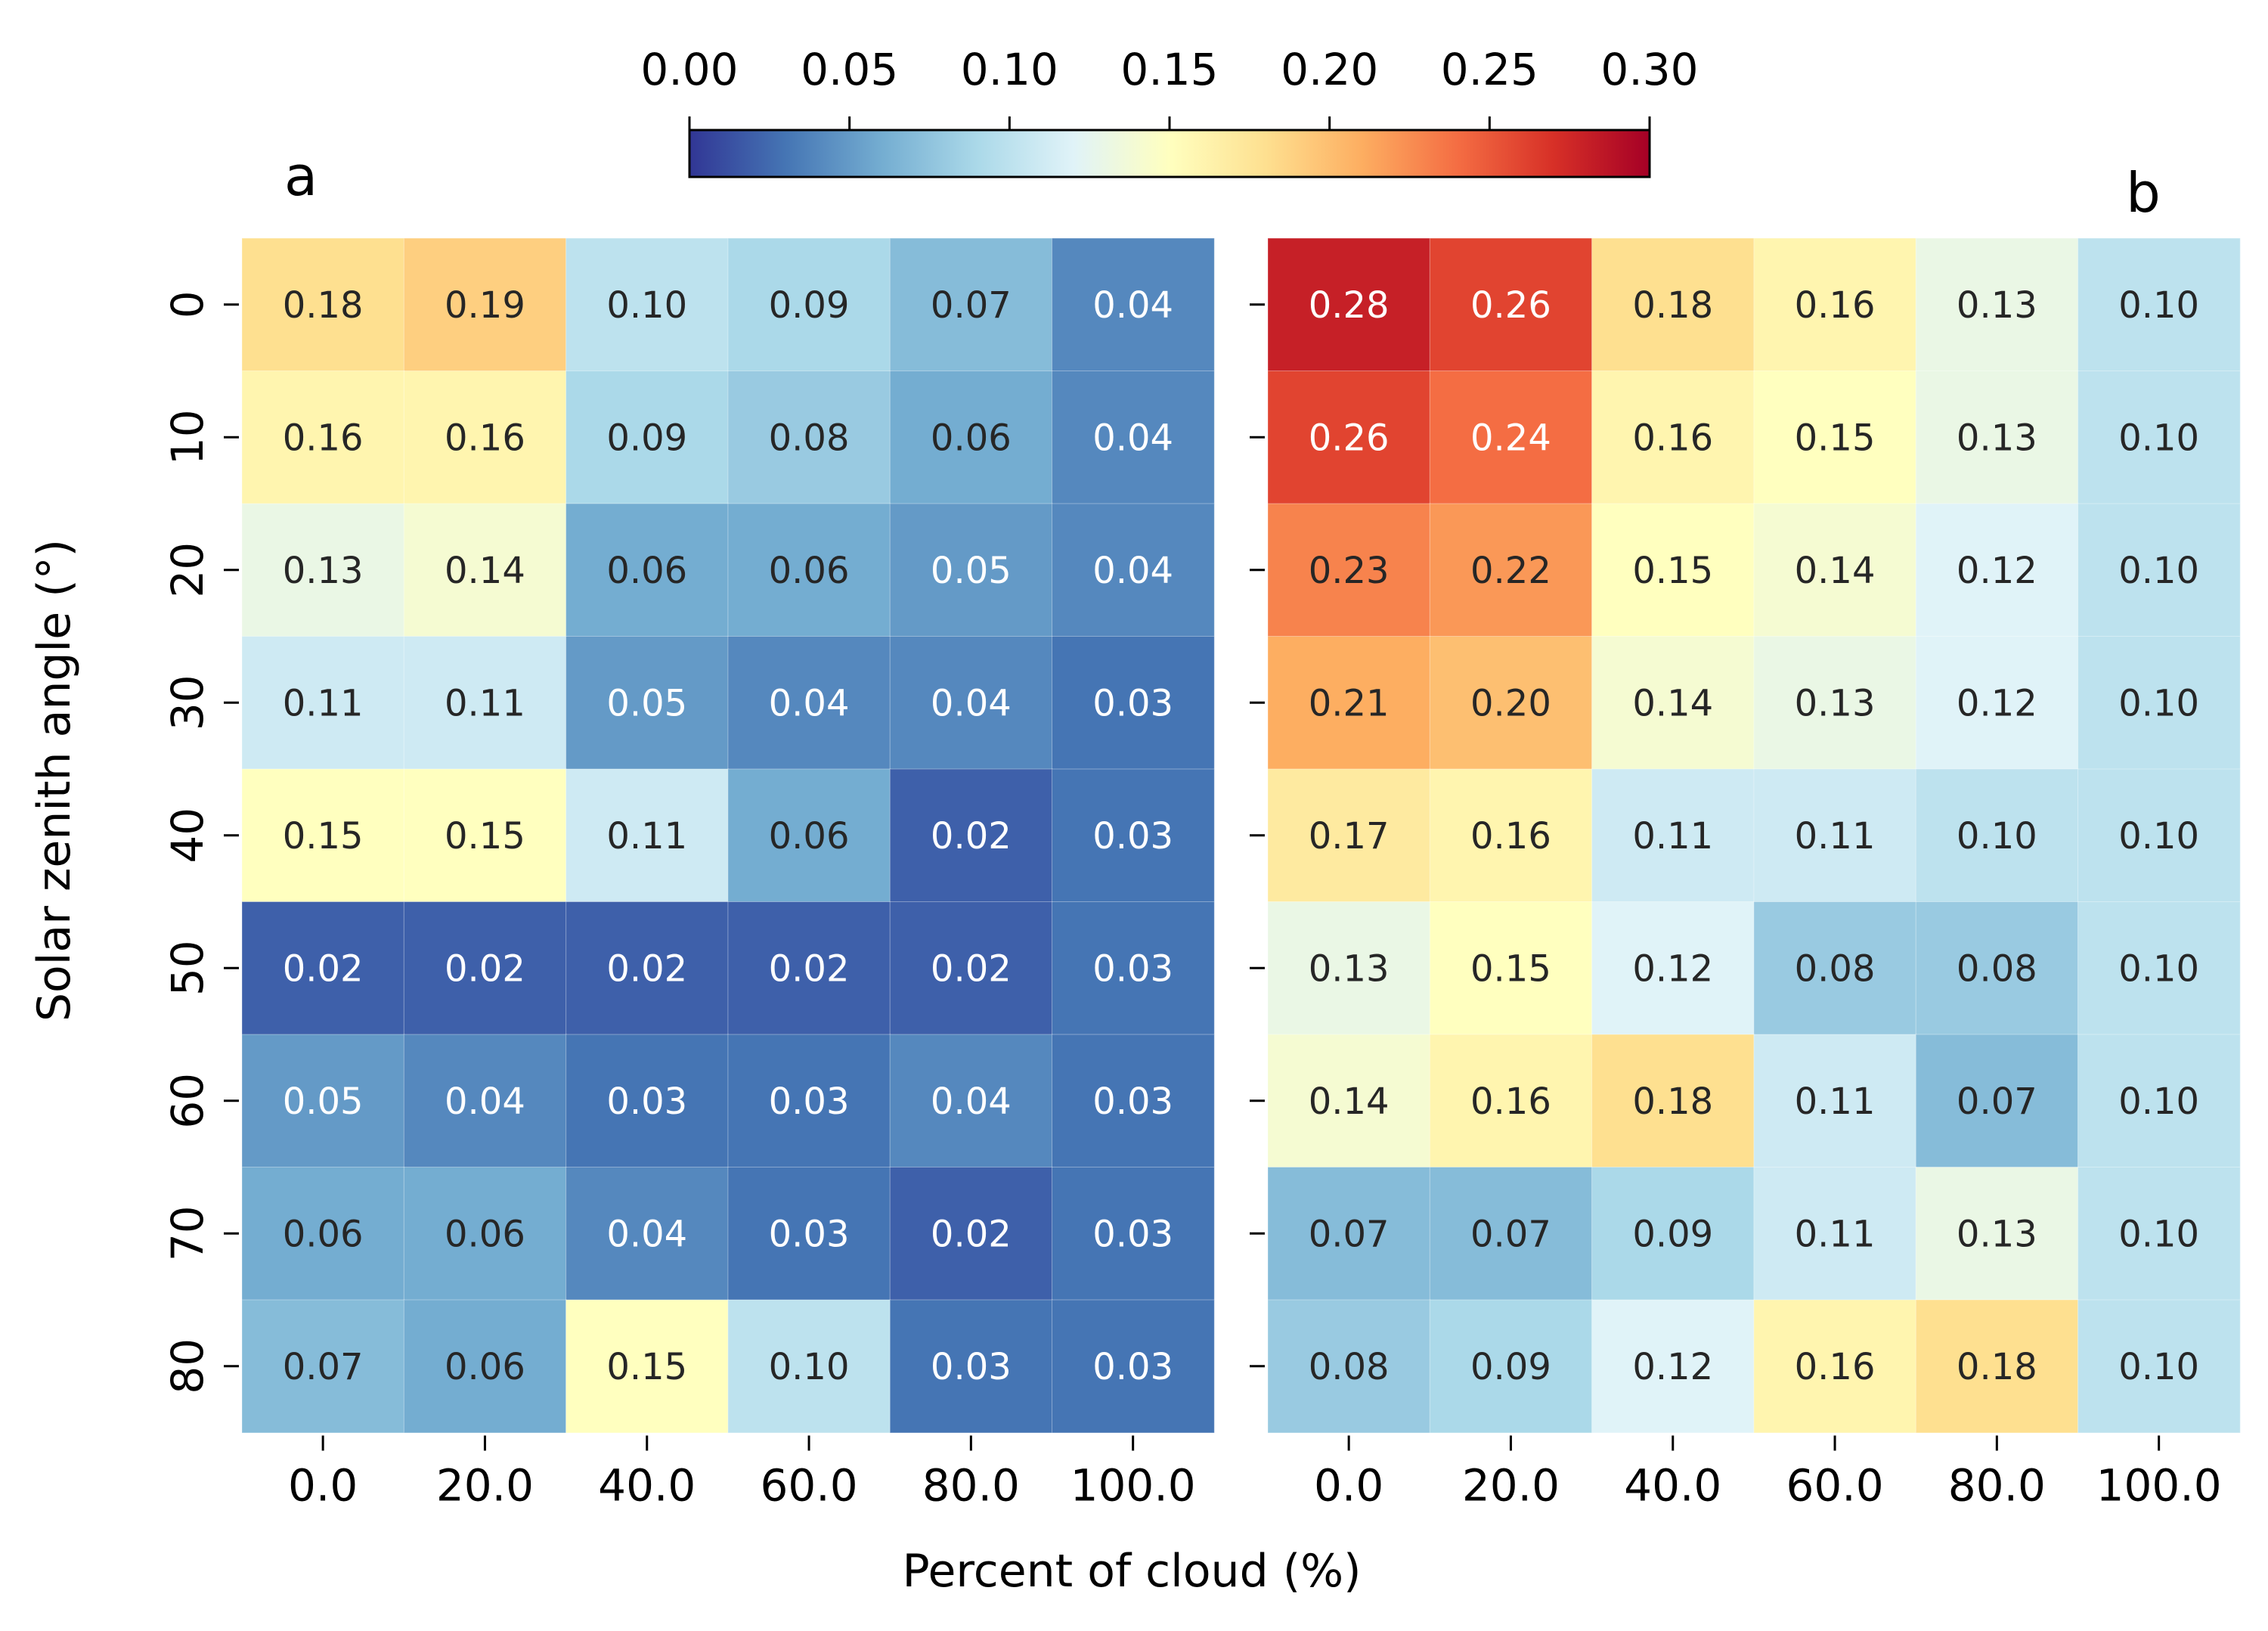  Describe the element at coordinates (1350, 438) in the screenshot. I see `cell-value-label: 0.26` at that location.